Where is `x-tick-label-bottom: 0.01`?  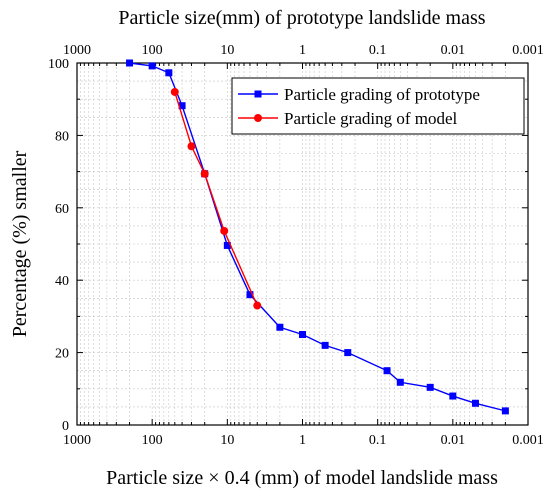
x-tick-label-bottom: 0.01 is located at coordinates (453, 440).